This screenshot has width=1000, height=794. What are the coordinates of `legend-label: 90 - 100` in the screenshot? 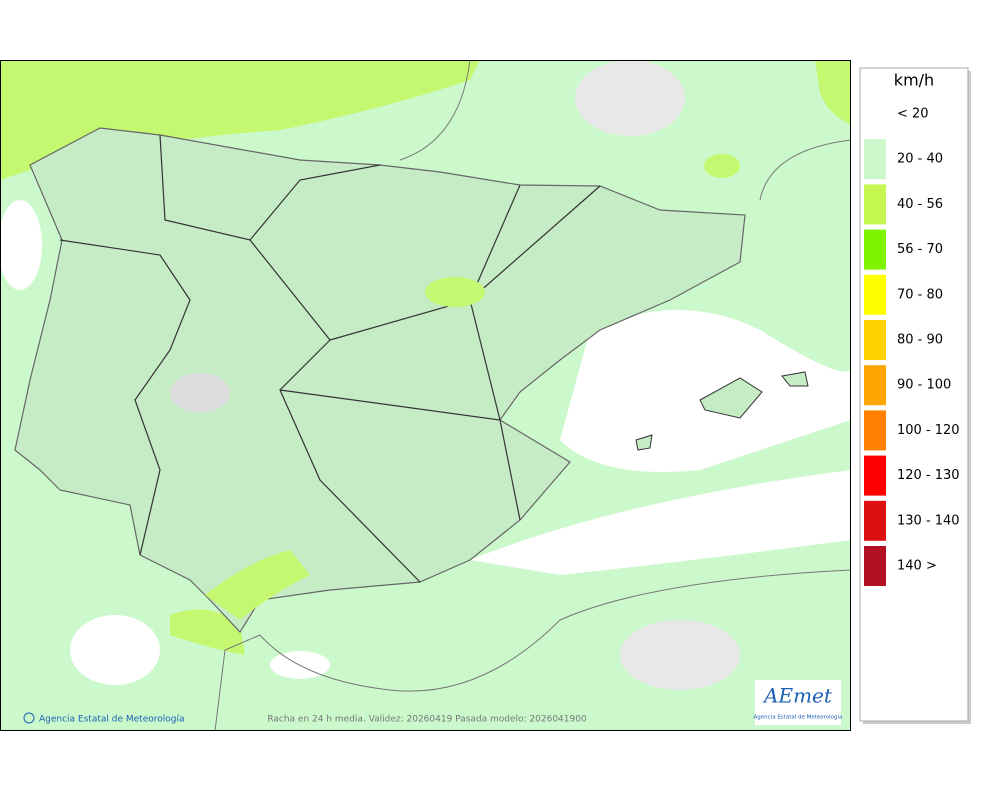 It's located at (924, 385).